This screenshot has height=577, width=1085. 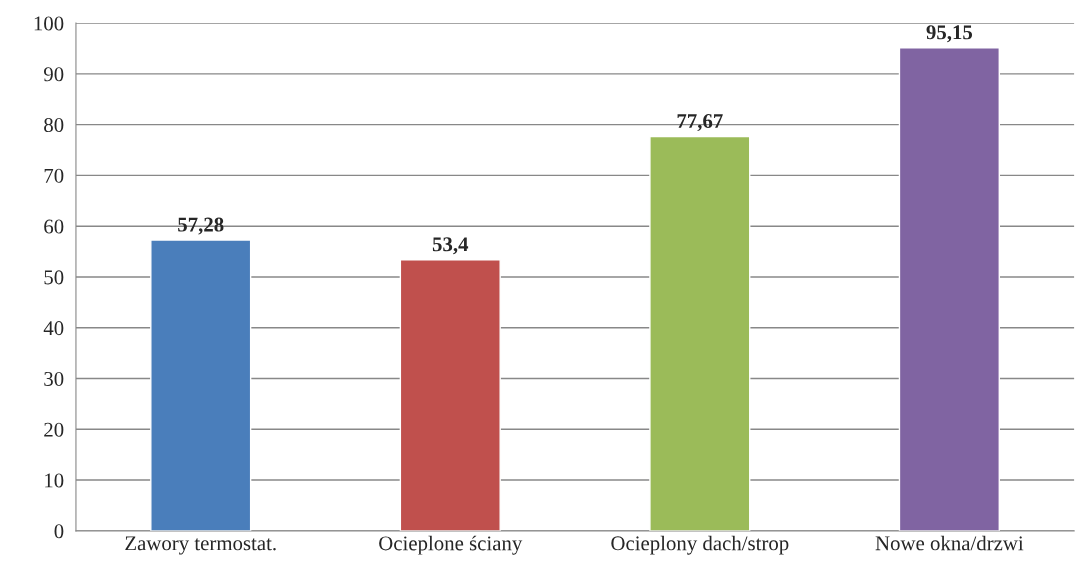 What do you see at coordinates (54, 277) in the screenshot?
I see `y-tick-label: 50` at bounding box center [54, 277].